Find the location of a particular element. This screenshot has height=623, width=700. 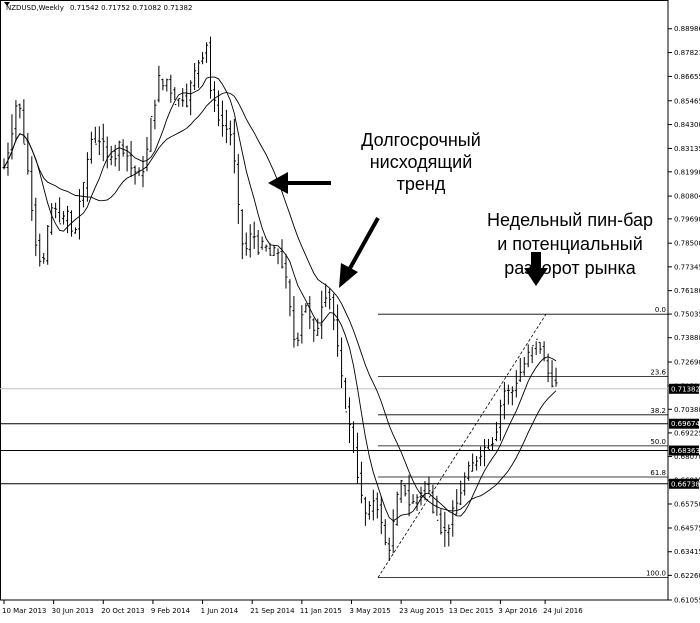

annotation-trend-line-1: Долгосрочный is located at coordinates (421, 140).